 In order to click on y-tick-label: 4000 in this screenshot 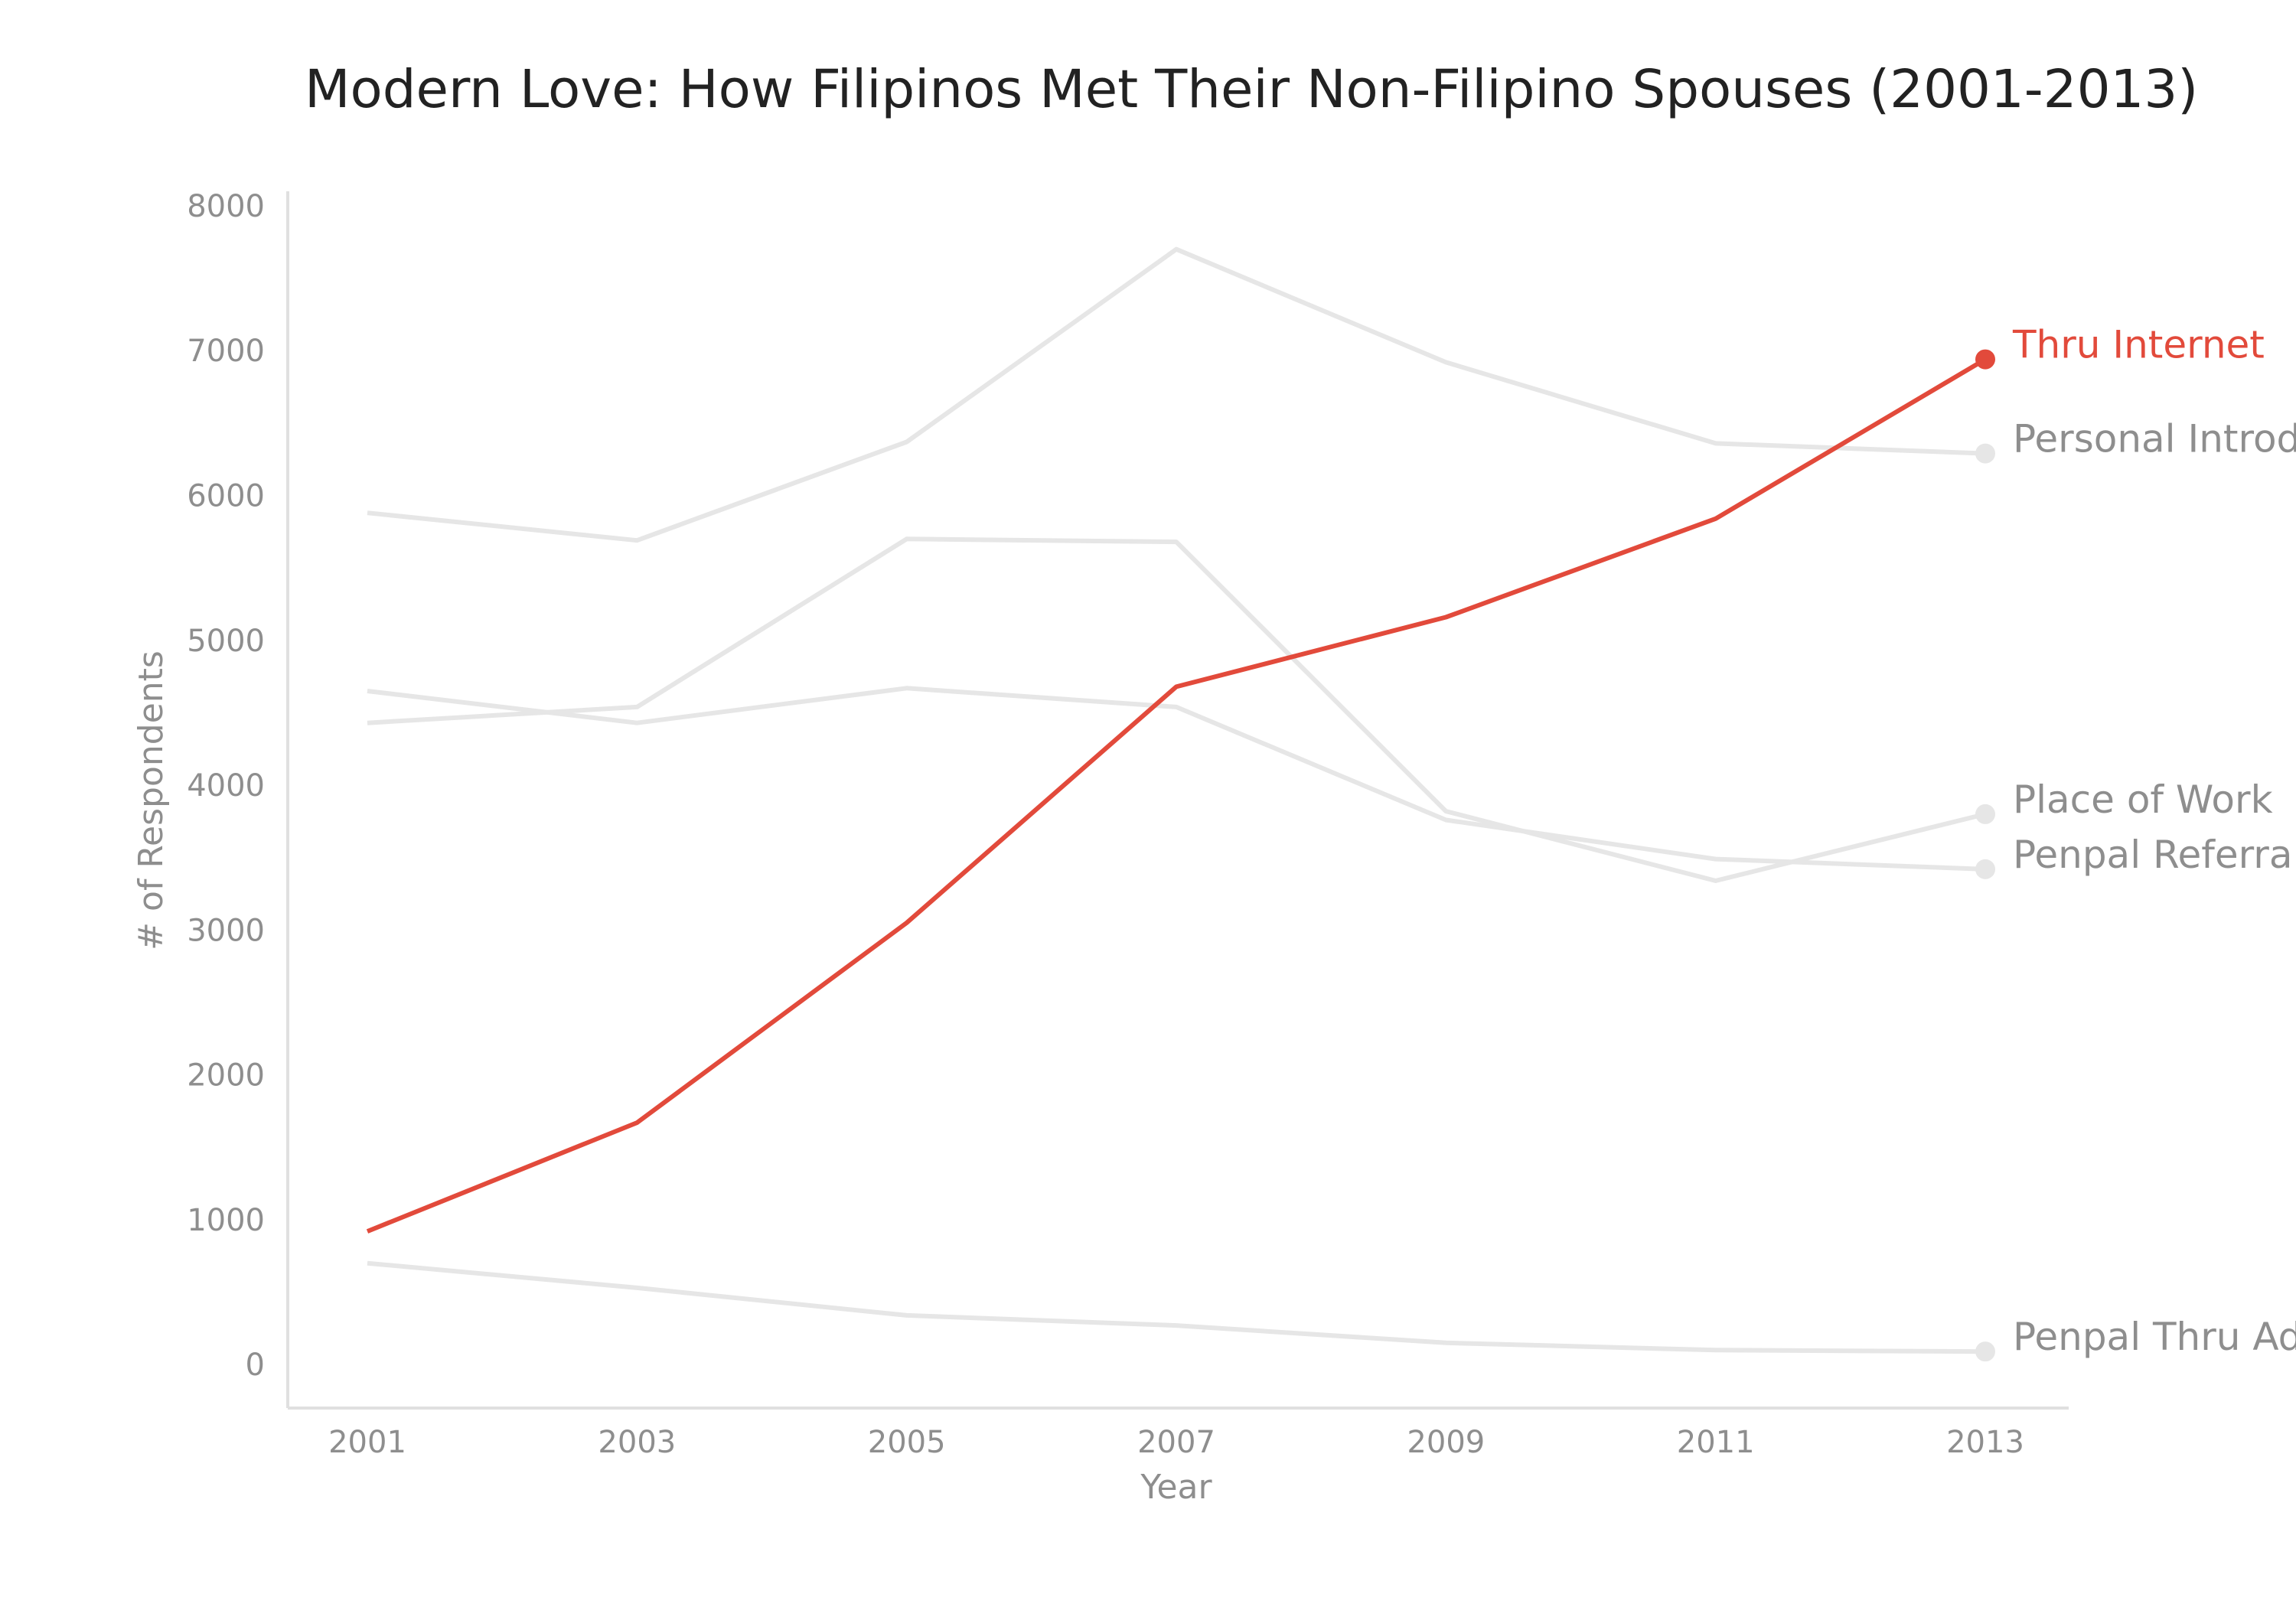, I will do `click(226, 786)`.